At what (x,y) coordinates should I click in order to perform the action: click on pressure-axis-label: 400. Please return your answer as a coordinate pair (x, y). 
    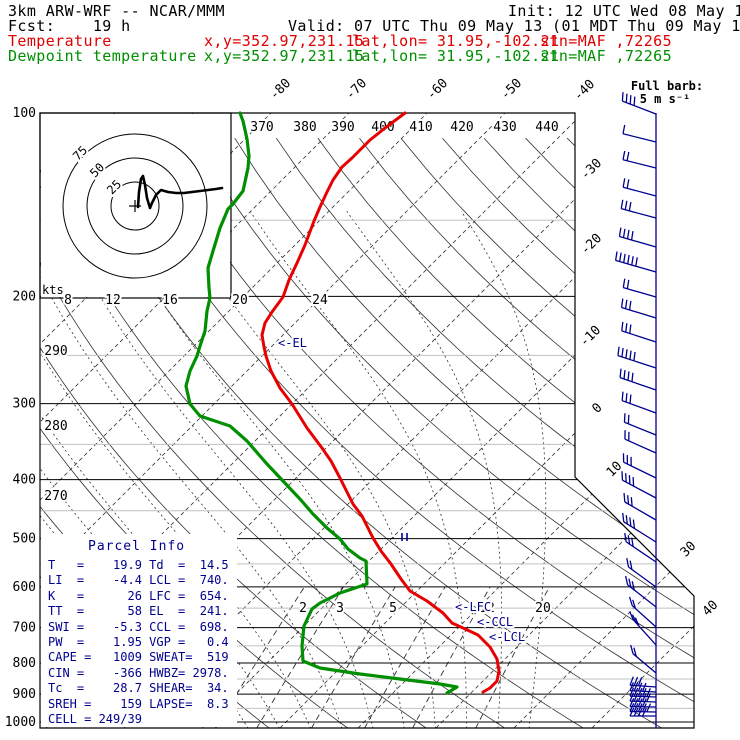
    Looking at the image, I should click on (24, 480).